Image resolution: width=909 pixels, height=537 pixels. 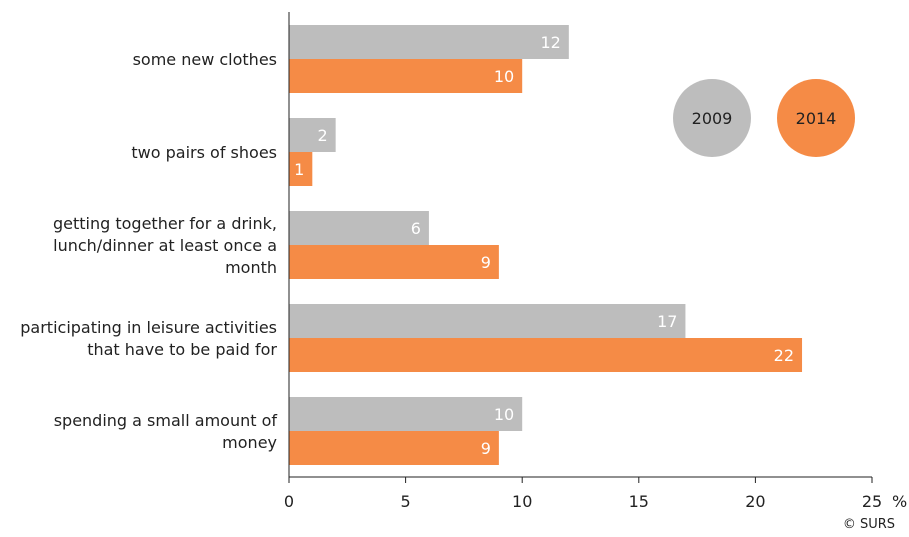 I want to click on bar-value-label: 17, so click(x=667, y=321).